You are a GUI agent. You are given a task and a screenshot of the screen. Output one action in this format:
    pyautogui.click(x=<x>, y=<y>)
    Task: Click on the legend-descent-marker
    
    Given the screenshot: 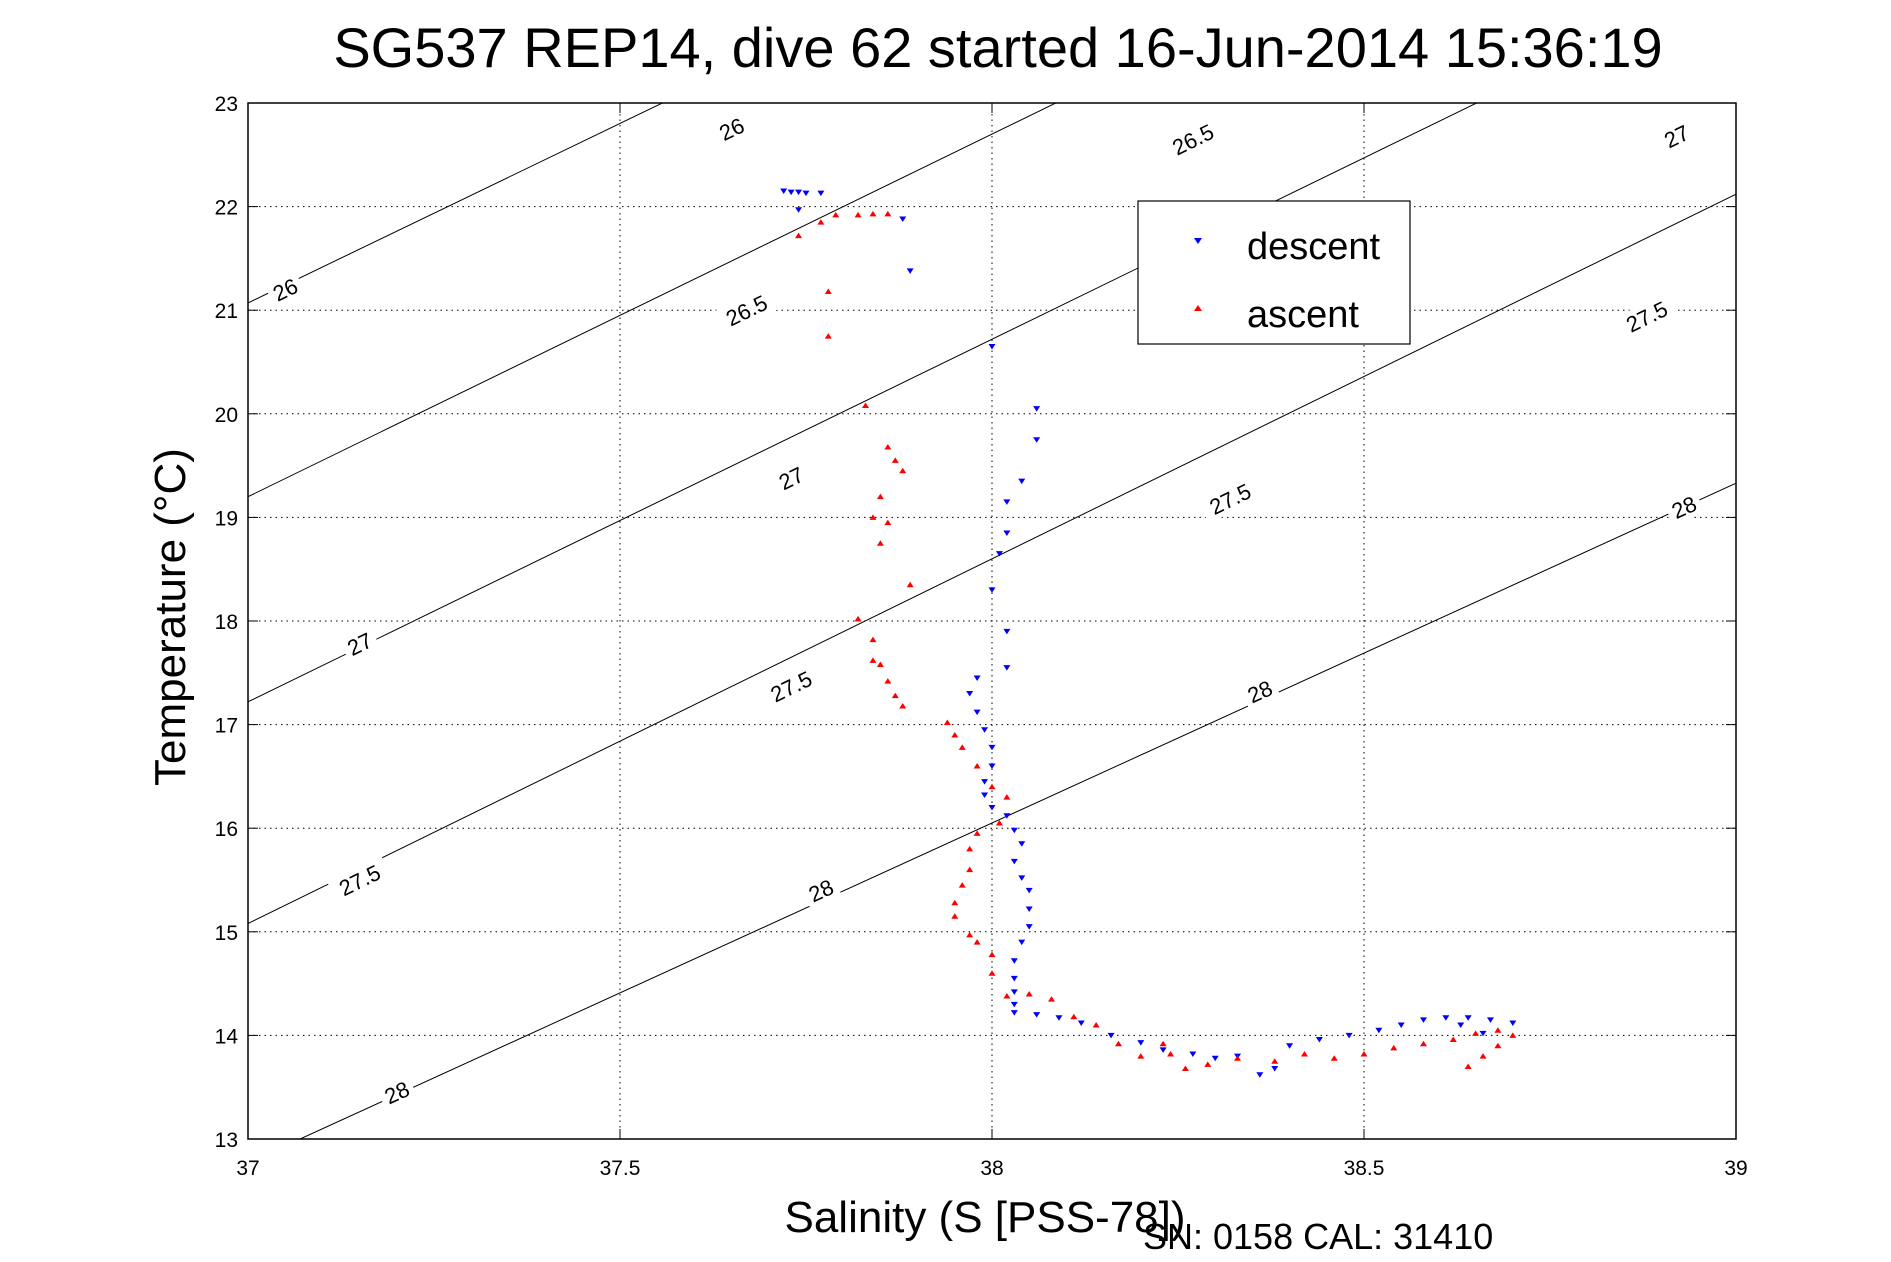 What is the action you would take?
    pyautogui.click(x=1198, y=241)
    